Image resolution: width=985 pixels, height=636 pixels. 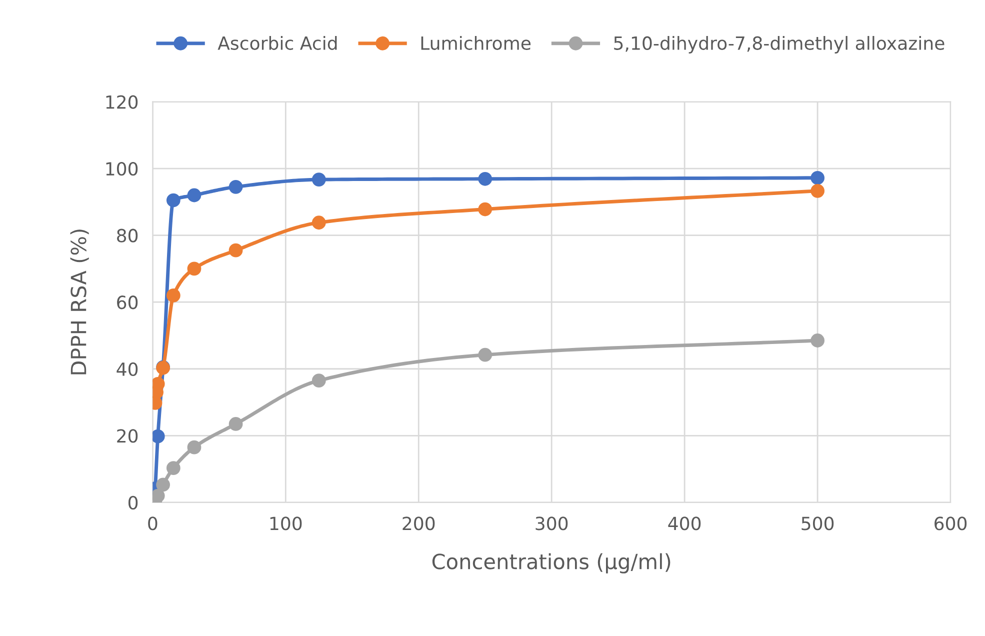 I want to click on y-tick-label: 20, so click(x=127, y=436).